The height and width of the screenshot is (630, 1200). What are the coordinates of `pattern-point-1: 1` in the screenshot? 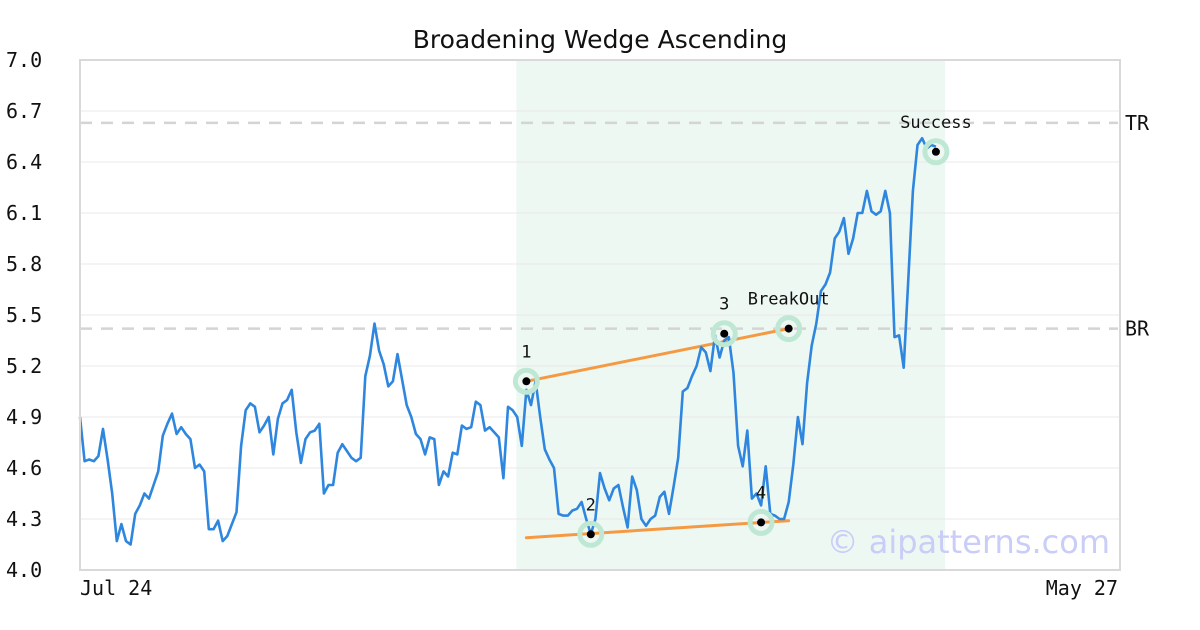 It's located at (526, 368).